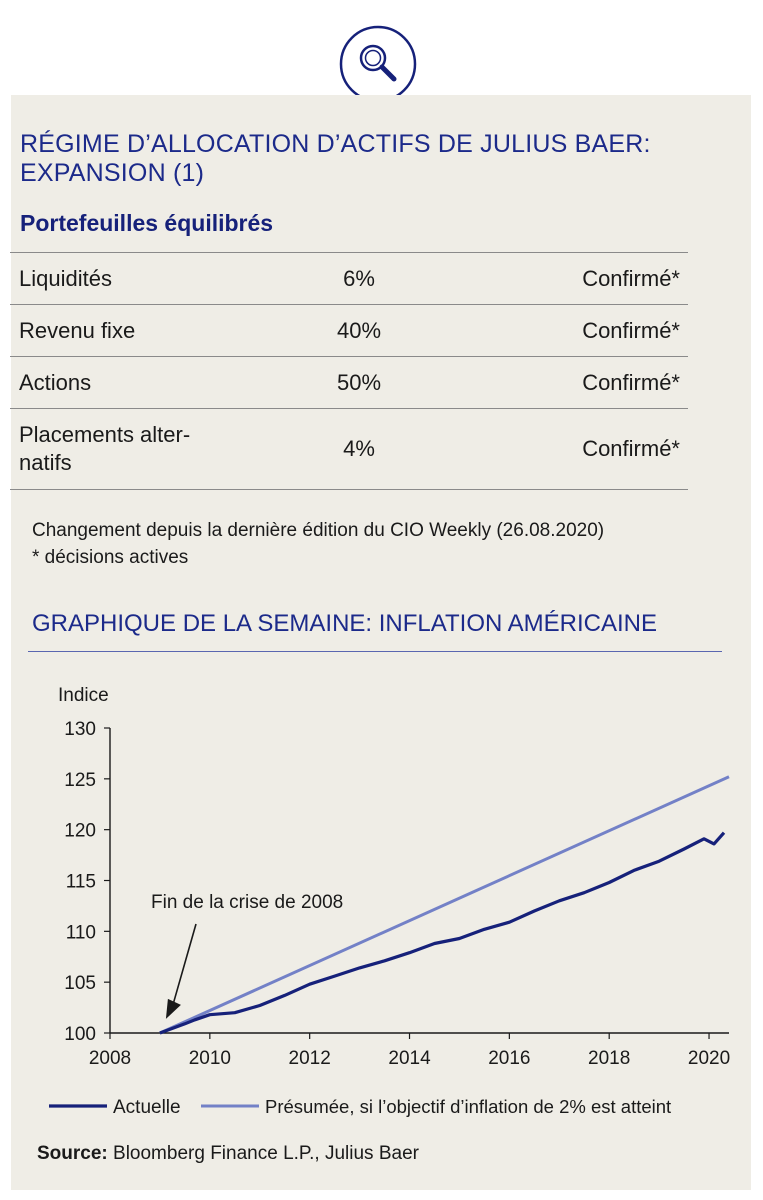  I want to click on row-label: Revenu fixe, so click(139, 330).